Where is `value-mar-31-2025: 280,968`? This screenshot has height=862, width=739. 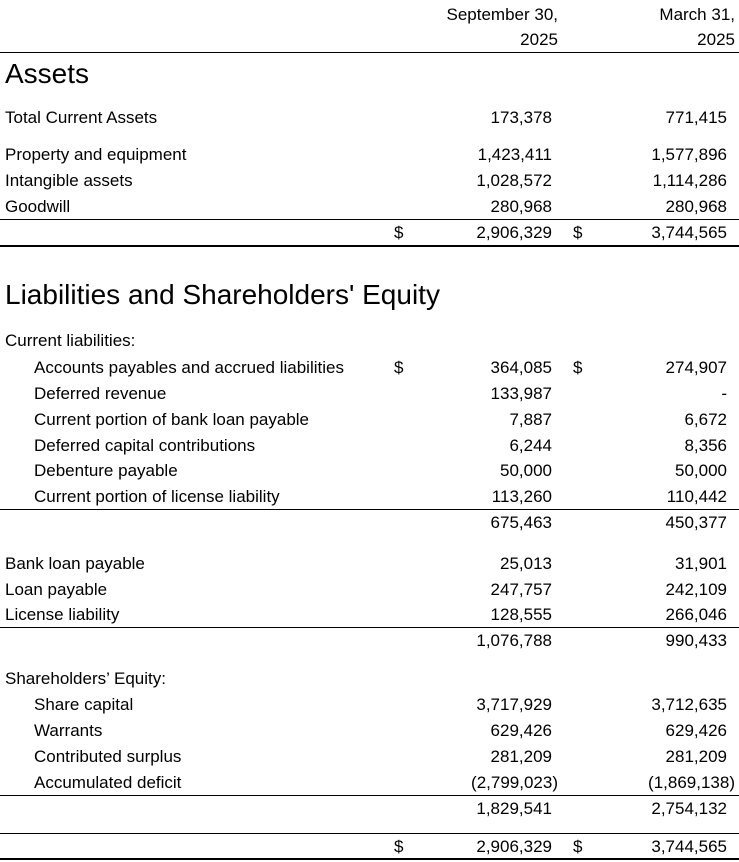 value-mar-31-2025: 280,968 is located at coordinates (696, 206).